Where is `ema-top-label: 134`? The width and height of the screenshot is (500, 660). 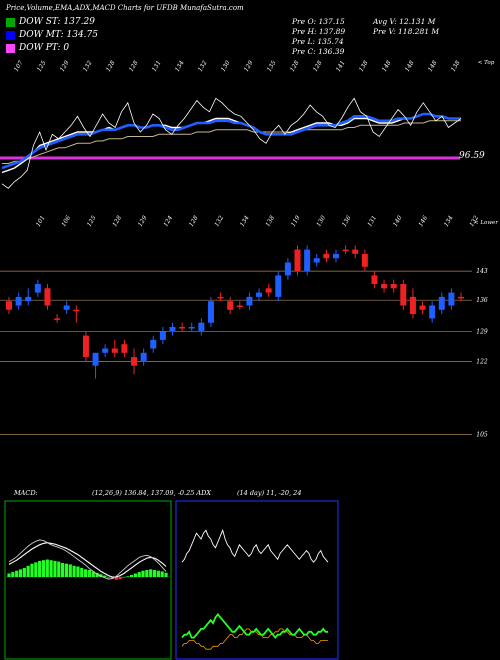 ema-top-label: 134 is located at coordinates (180, 66).